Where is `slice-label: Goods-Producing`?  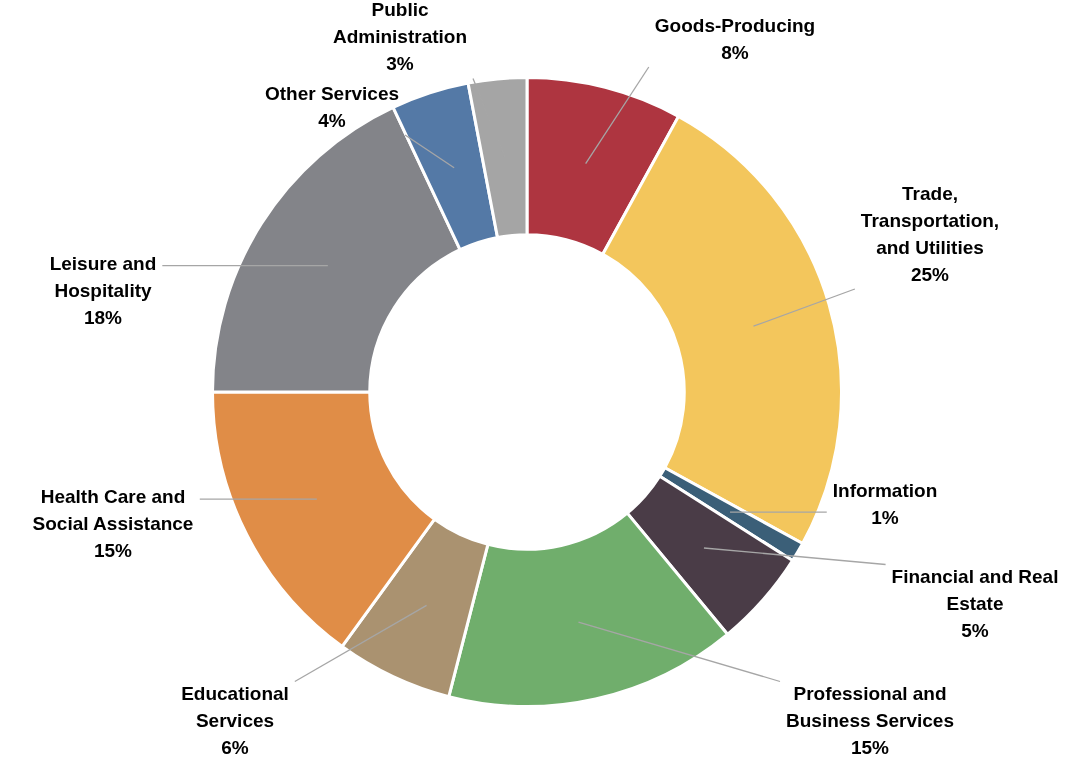 slice-label: Goods-Producing is located at coordinates (735, 25).